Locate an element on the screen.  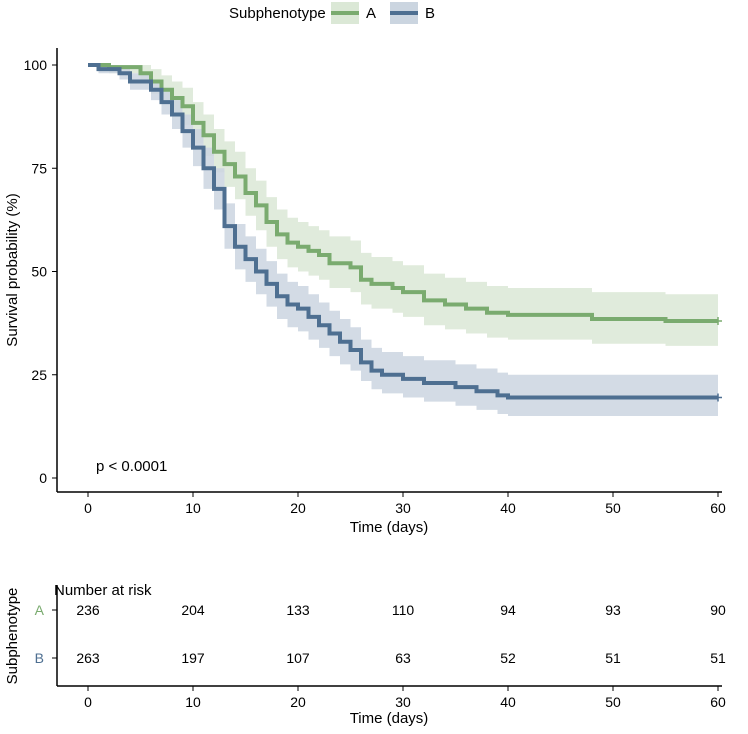
y-axis-label: Survival probability (%) is located at coordinates (12, 269).